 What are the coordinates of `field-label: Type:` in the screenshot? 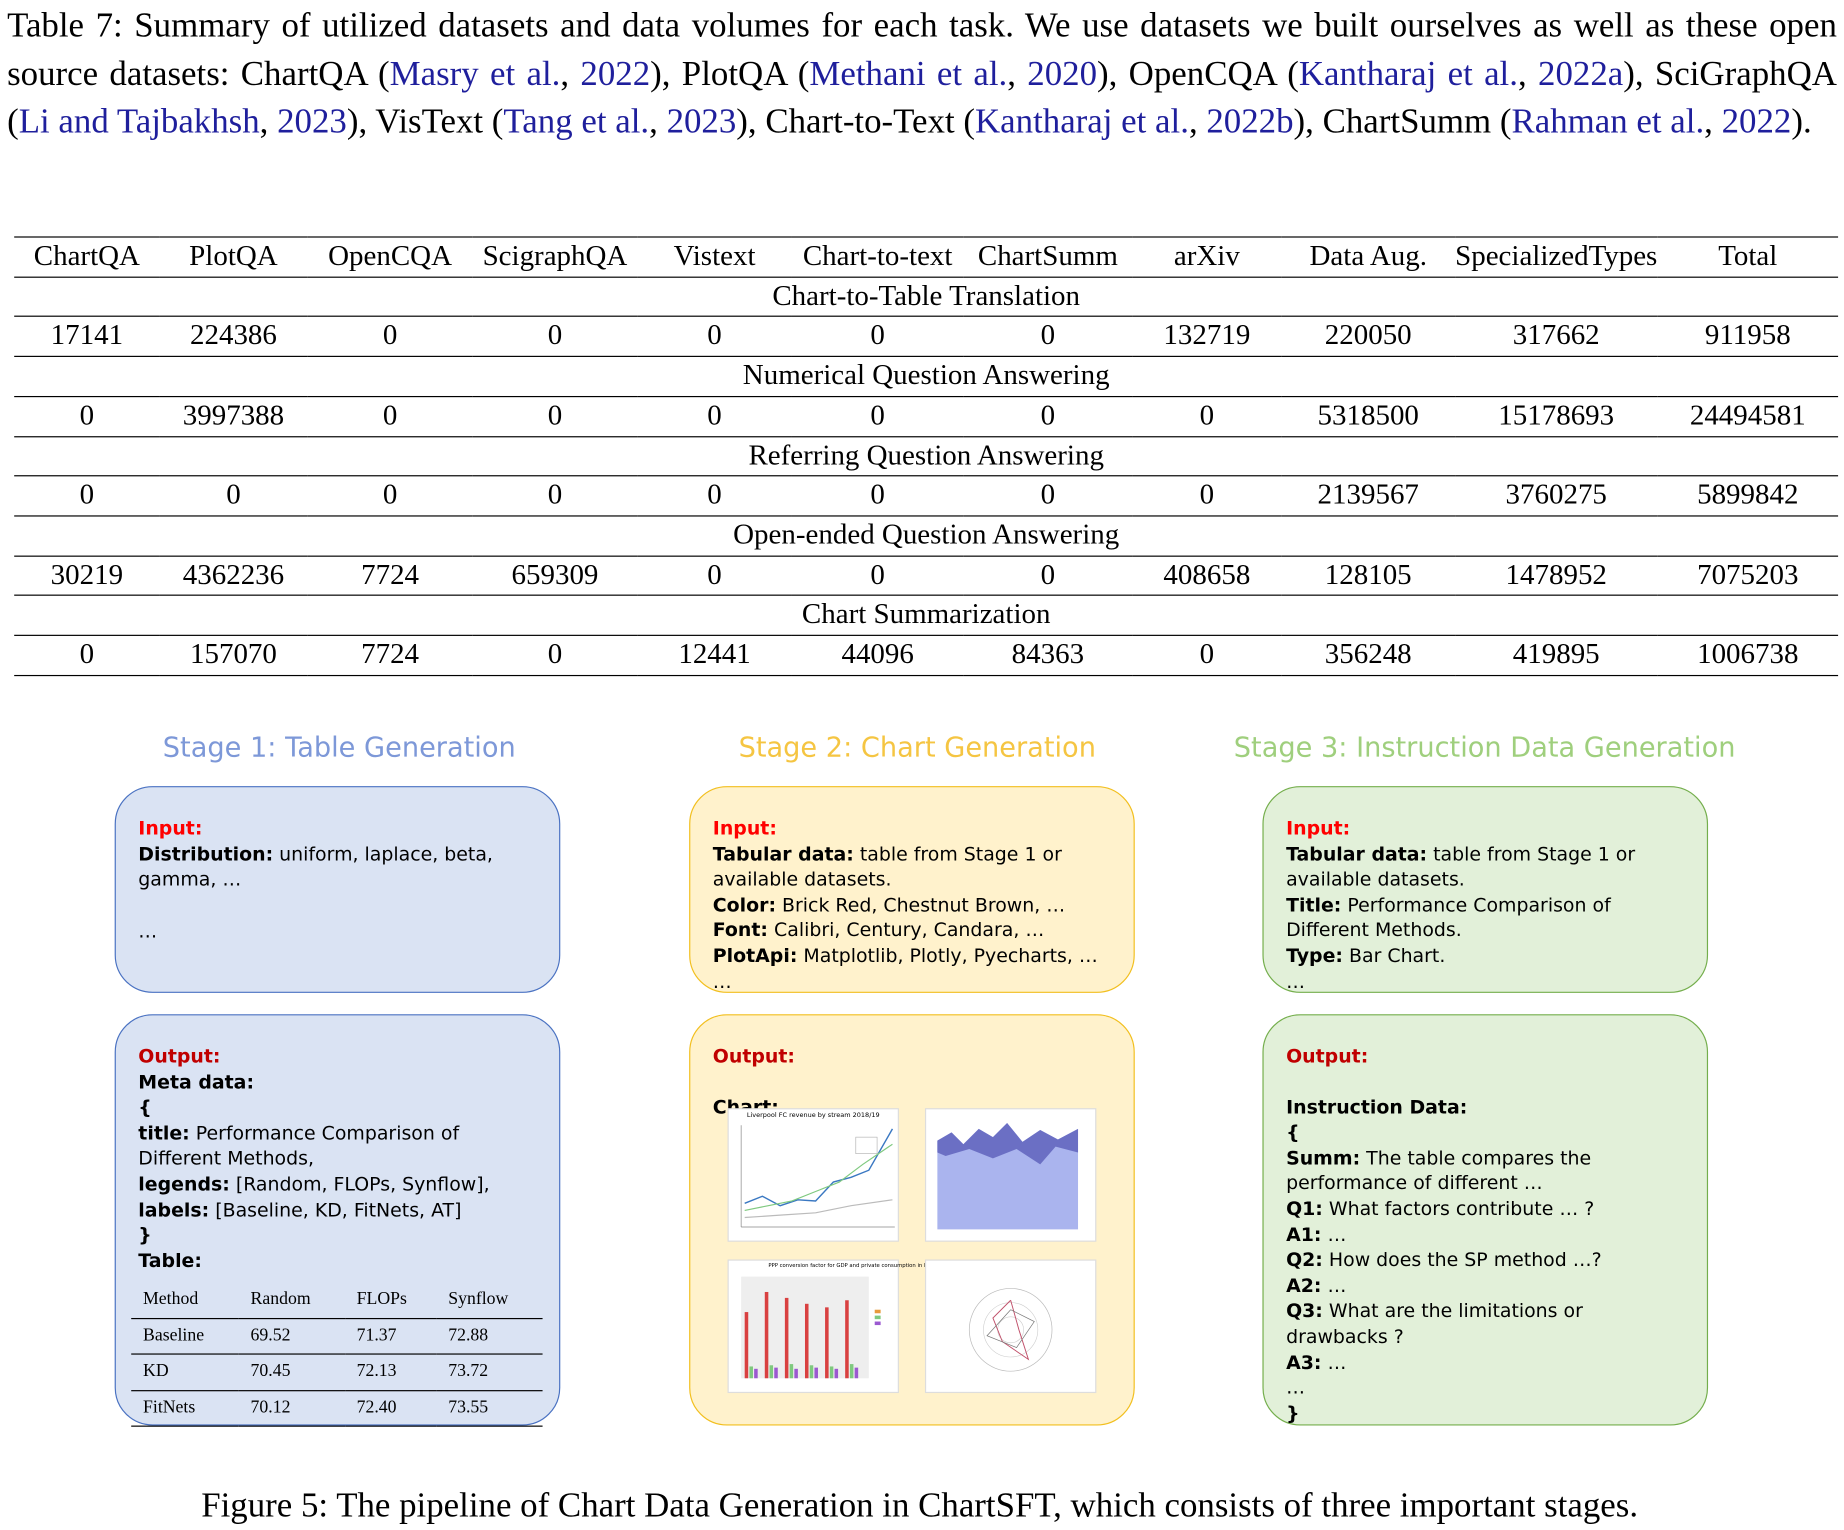 It's located at (1314, 955).